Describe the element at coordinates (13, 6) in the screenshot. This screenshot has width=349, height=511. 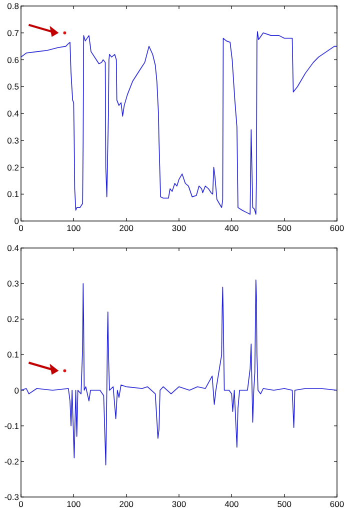
I see `y-tick-label: 0.8` at that location.